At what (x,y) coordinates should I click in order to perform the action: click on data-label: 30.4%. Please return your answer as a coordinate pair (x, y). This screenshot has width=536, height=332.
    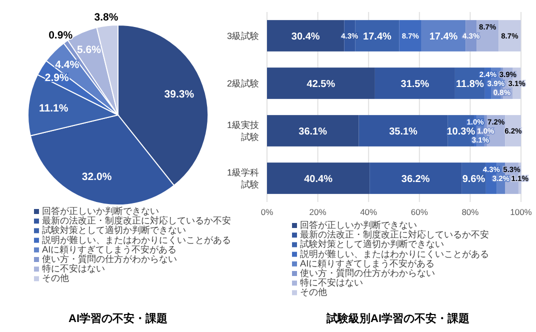
    Looking at the image, I should click on (305, 36).